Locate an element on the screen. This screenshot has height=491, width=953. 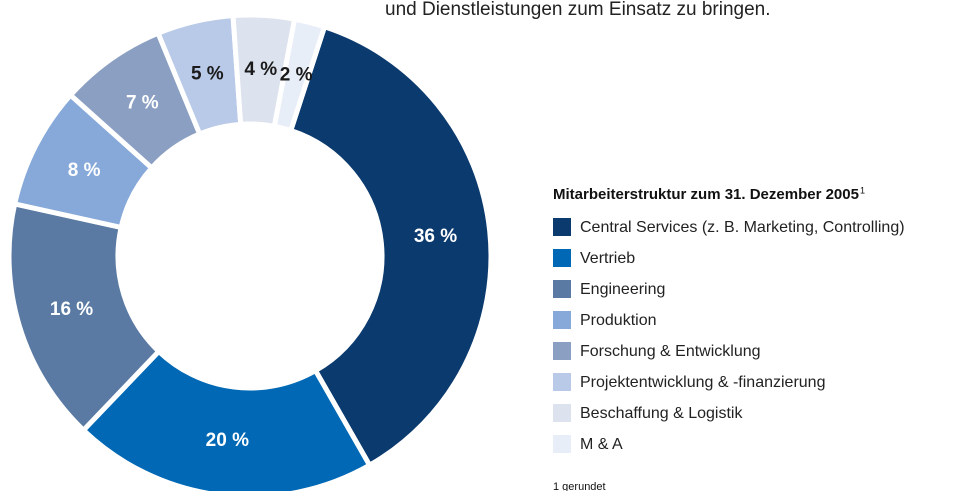
footnote-mark: 1 is located at coordinates (862, 190).